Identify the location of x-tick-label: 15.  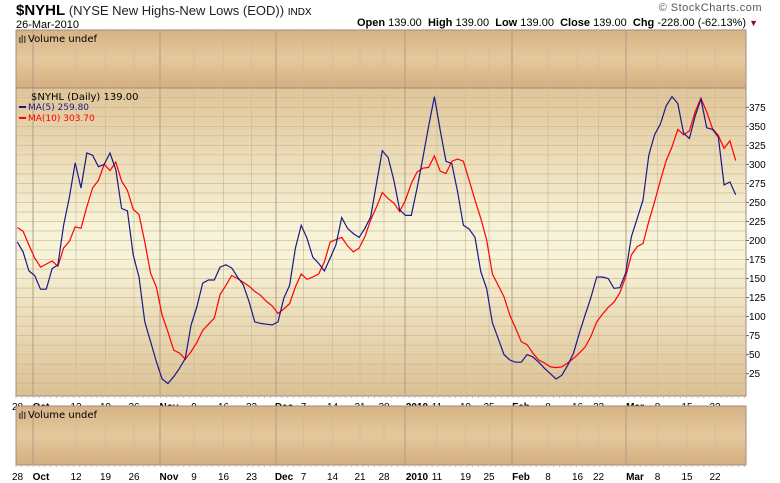
(687, 477).